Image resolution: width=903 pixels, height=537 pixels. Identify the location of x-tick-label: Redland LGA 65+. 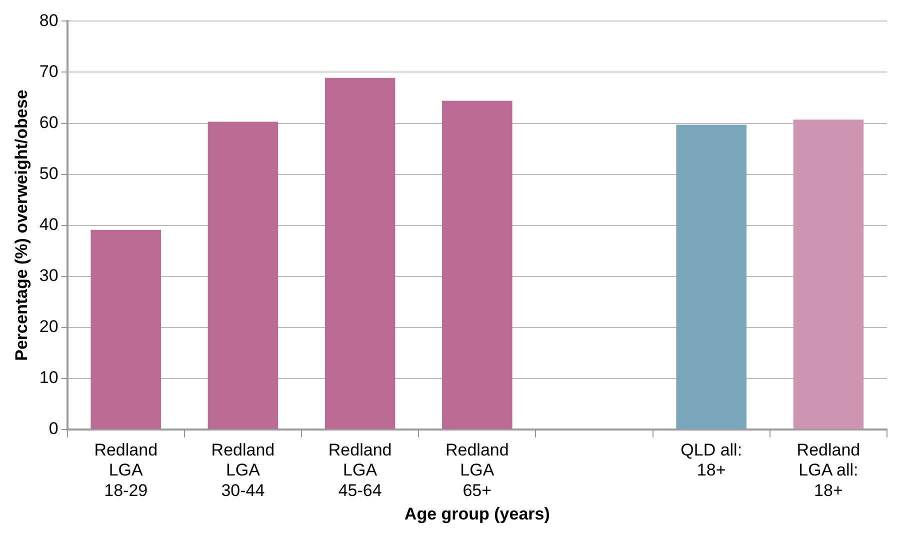
(477, 470).